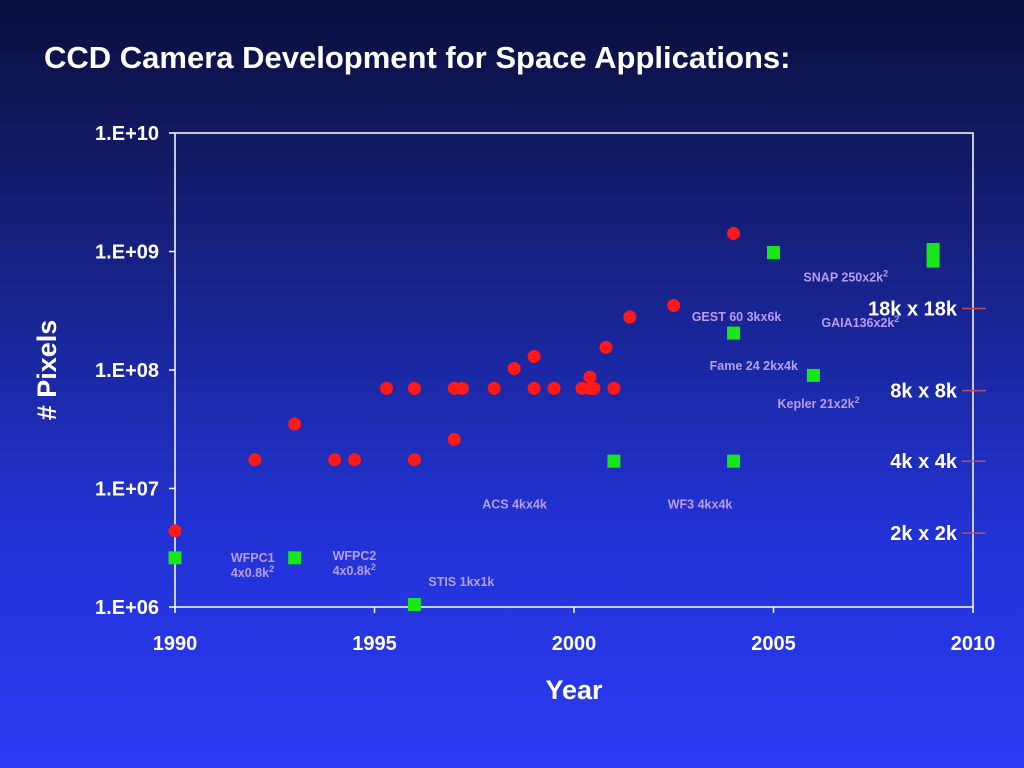 The height and width of the screenshot is (768, 1024). Describe the element at coordinates (574, 690) in the screenshot. I see `x-axis-title: Year` at that location.